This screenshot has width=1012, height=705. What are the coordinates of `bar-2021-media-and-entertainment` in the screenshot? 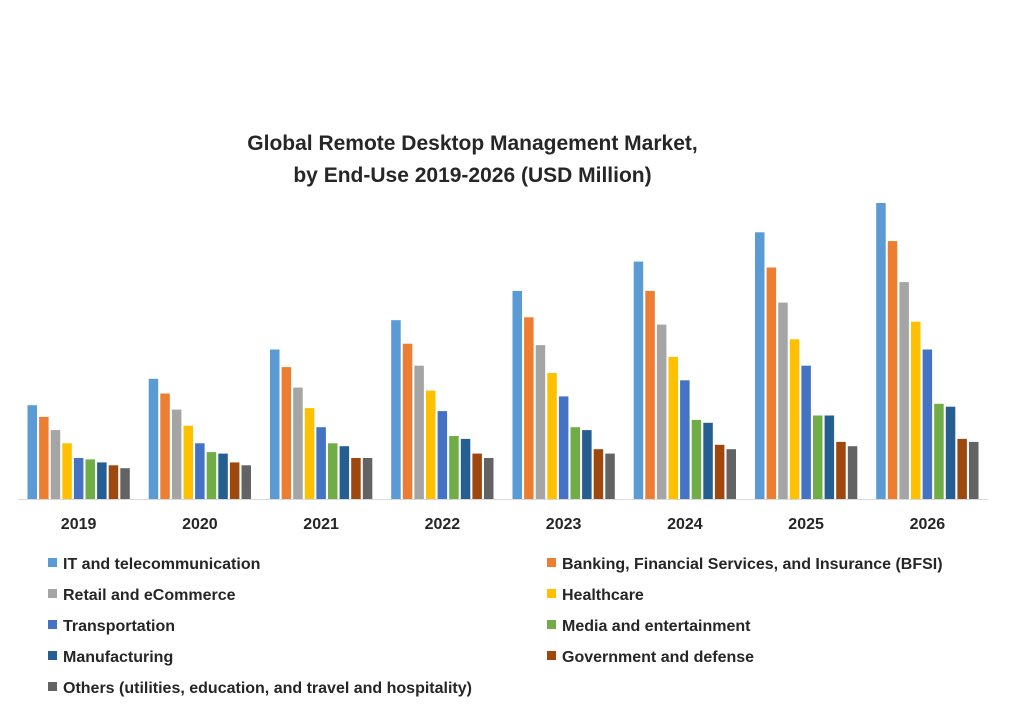 It's located at (333, 471).